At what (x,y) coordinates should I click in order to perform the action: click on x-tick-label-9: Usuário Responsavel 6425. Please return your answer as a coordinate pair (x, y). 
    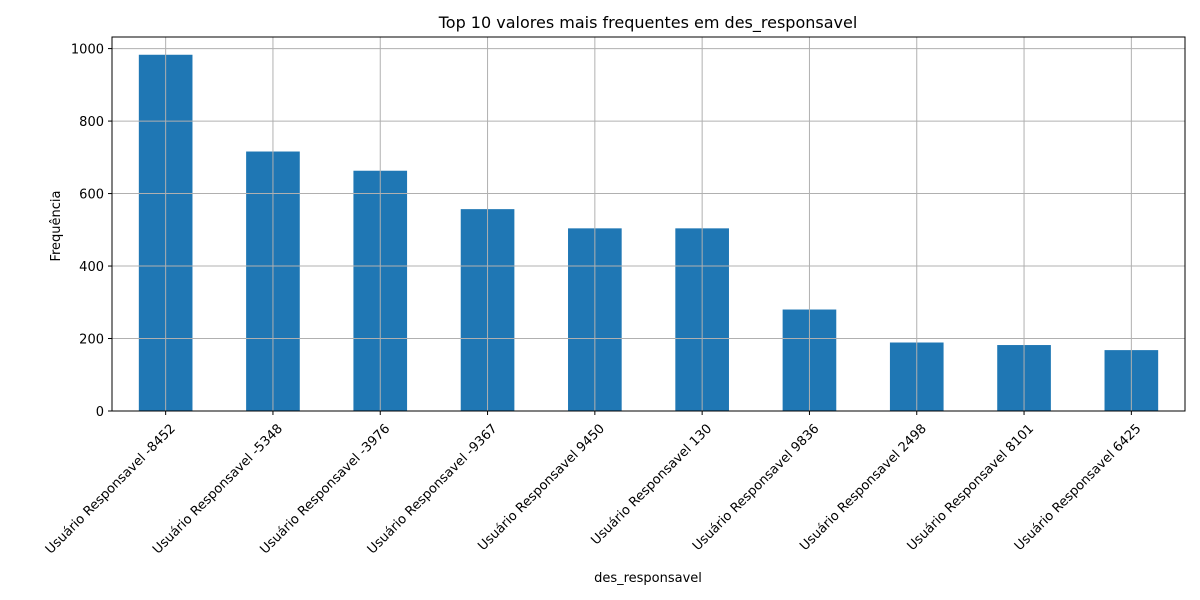
    Looking at the image, I should click on (1078, 487).